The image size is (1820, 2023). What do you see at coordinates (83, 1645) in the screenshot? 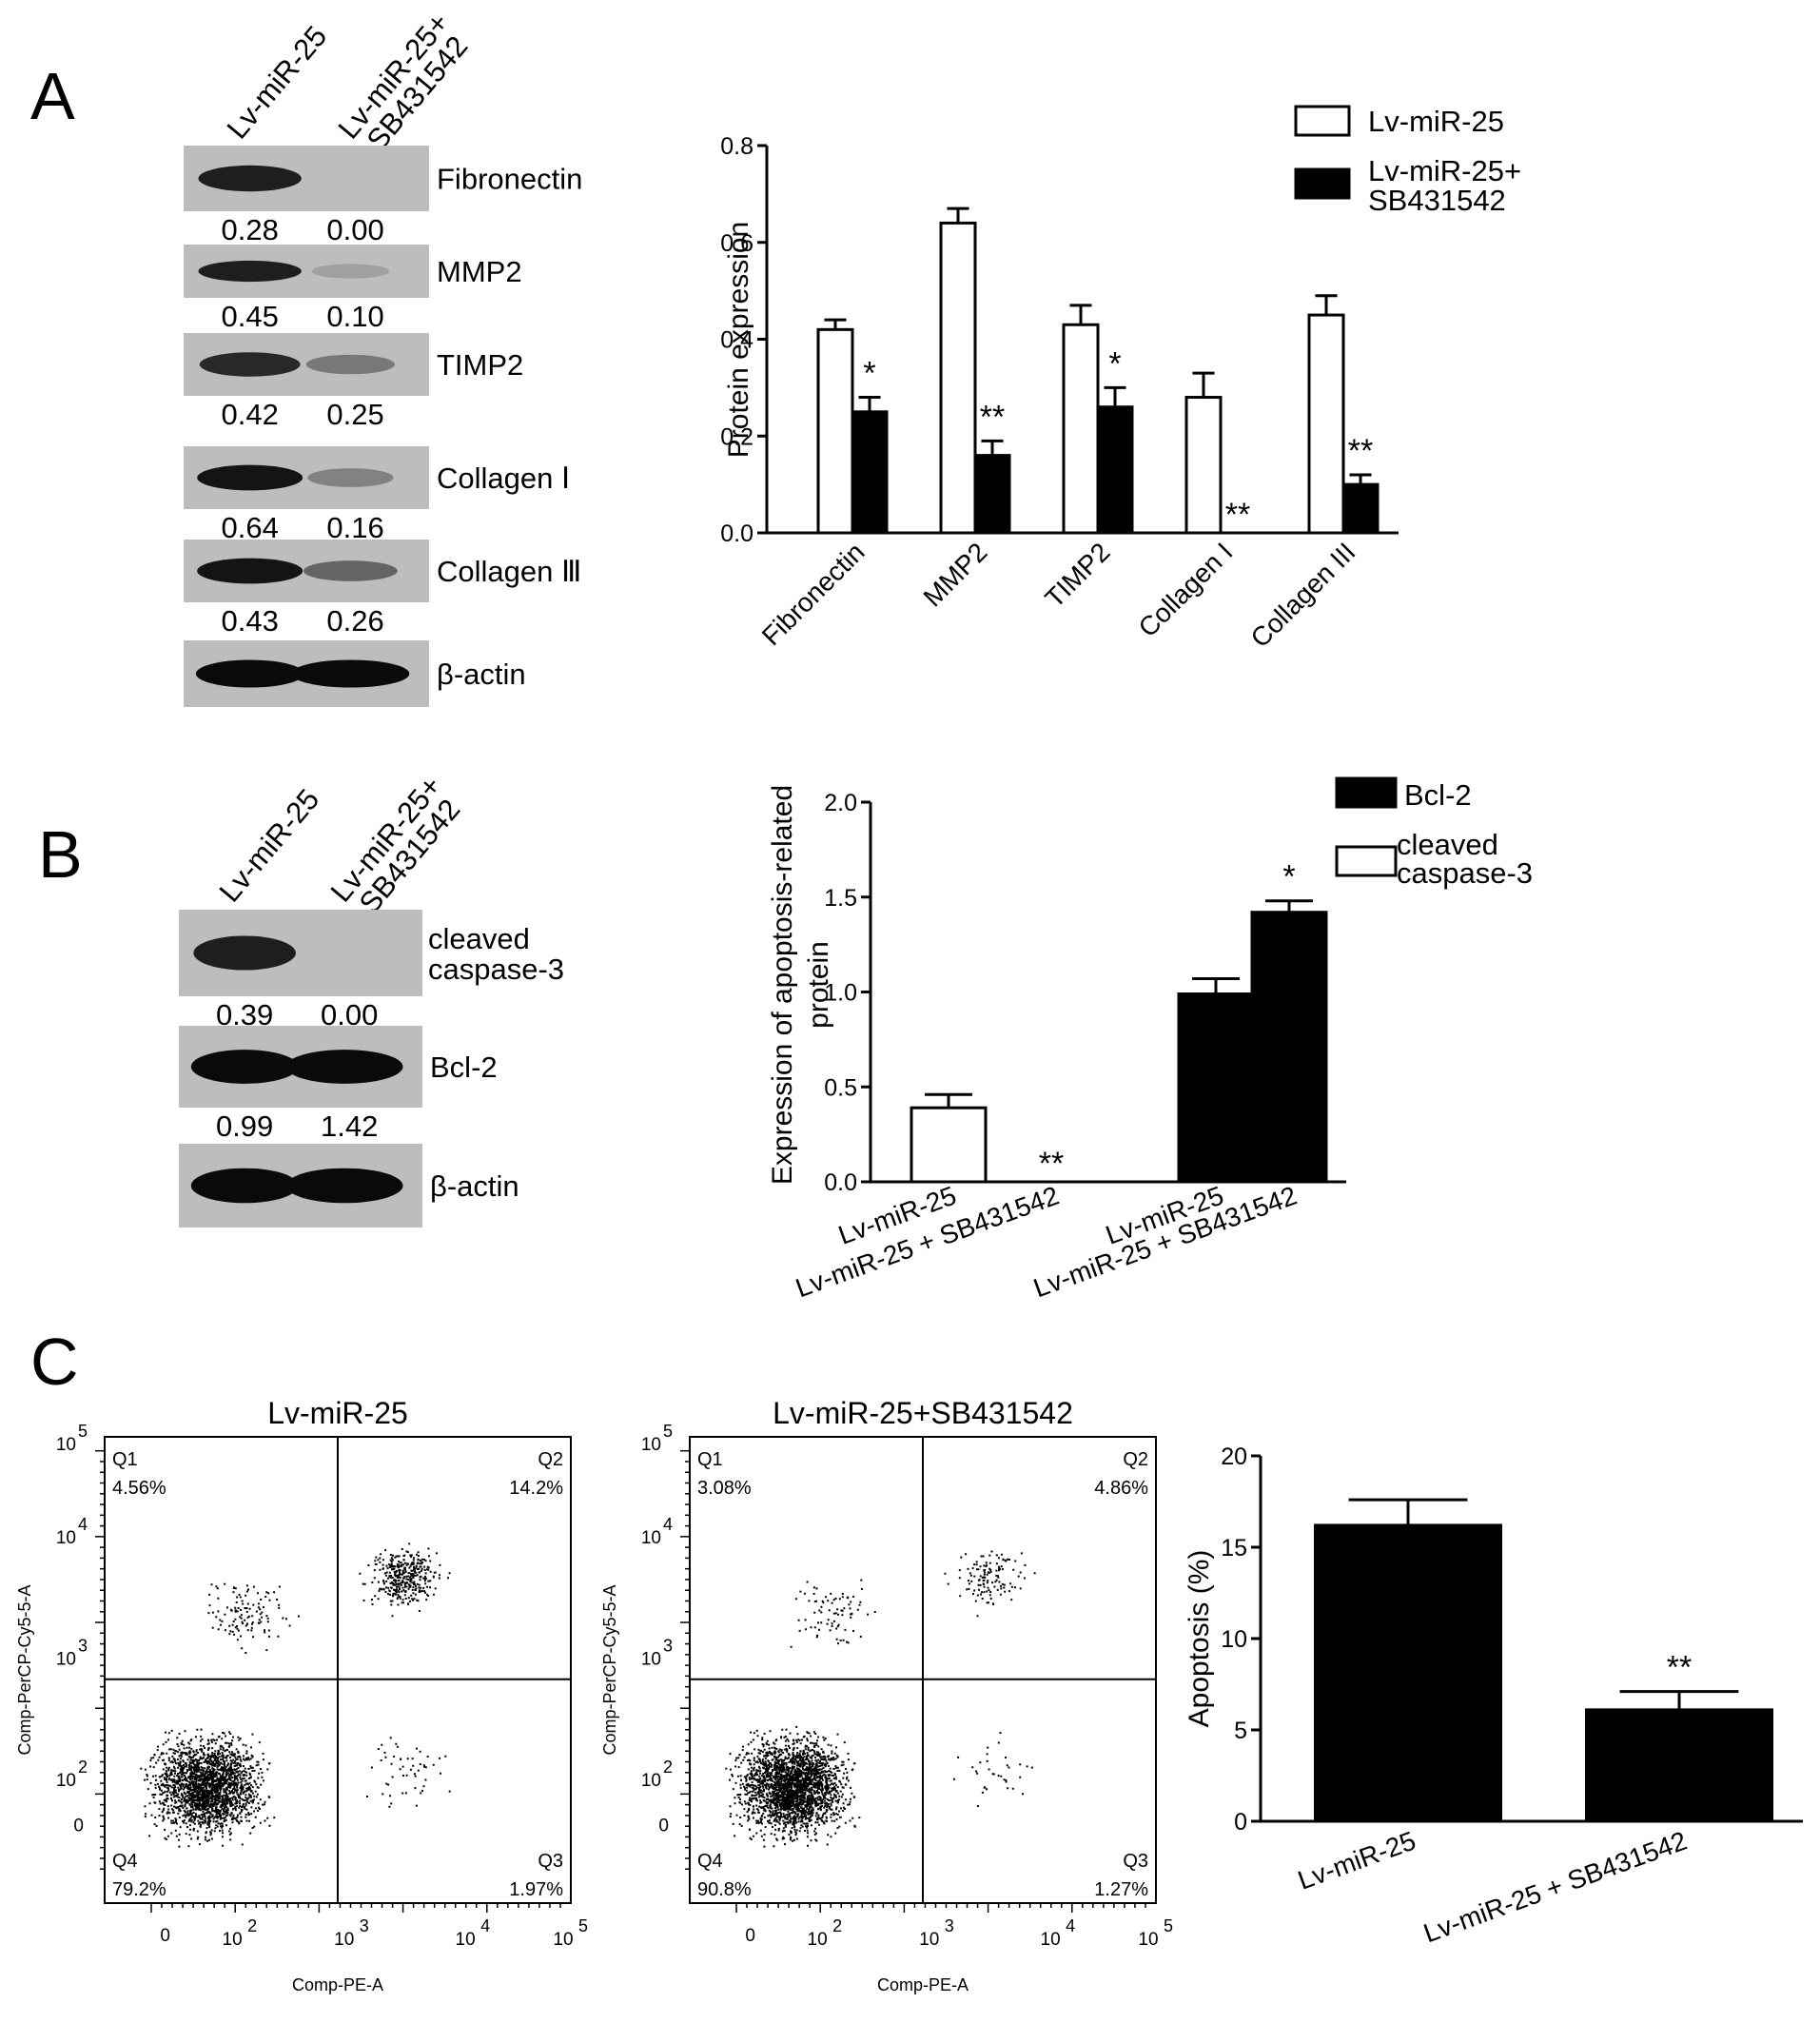
I see `y-tick-exponent: 3` at bounding box center [83, 1645].